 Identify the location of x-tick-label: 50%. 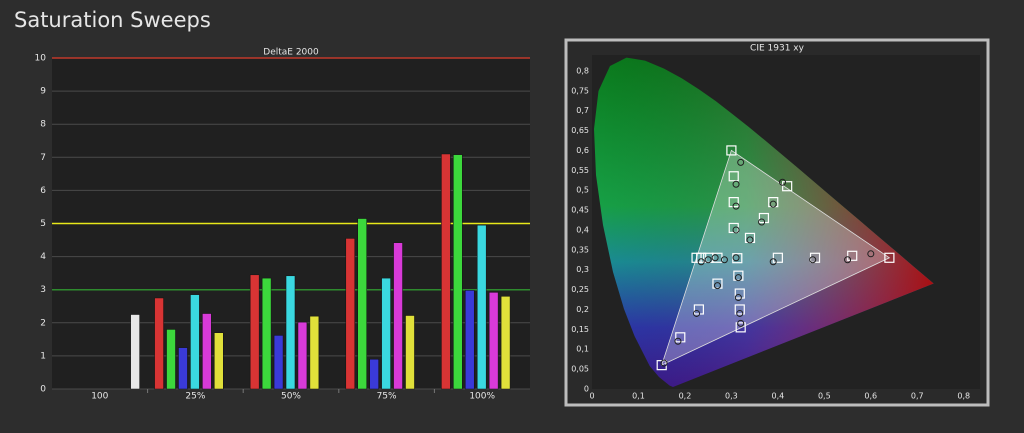
(291, 397).